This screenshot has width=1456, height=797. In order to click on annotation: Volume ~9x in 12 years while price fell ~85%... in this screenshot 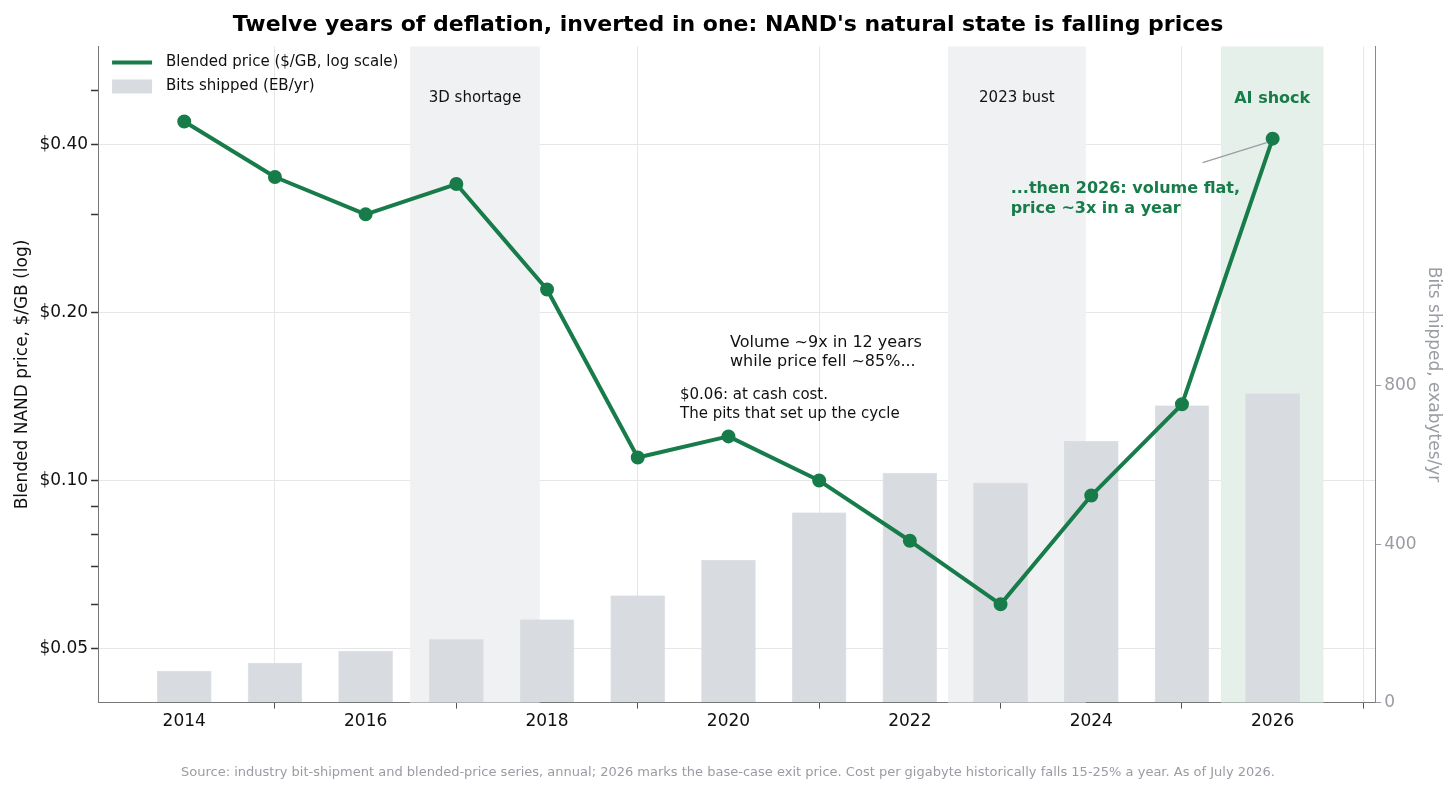, I will do `click(826, 351)`.